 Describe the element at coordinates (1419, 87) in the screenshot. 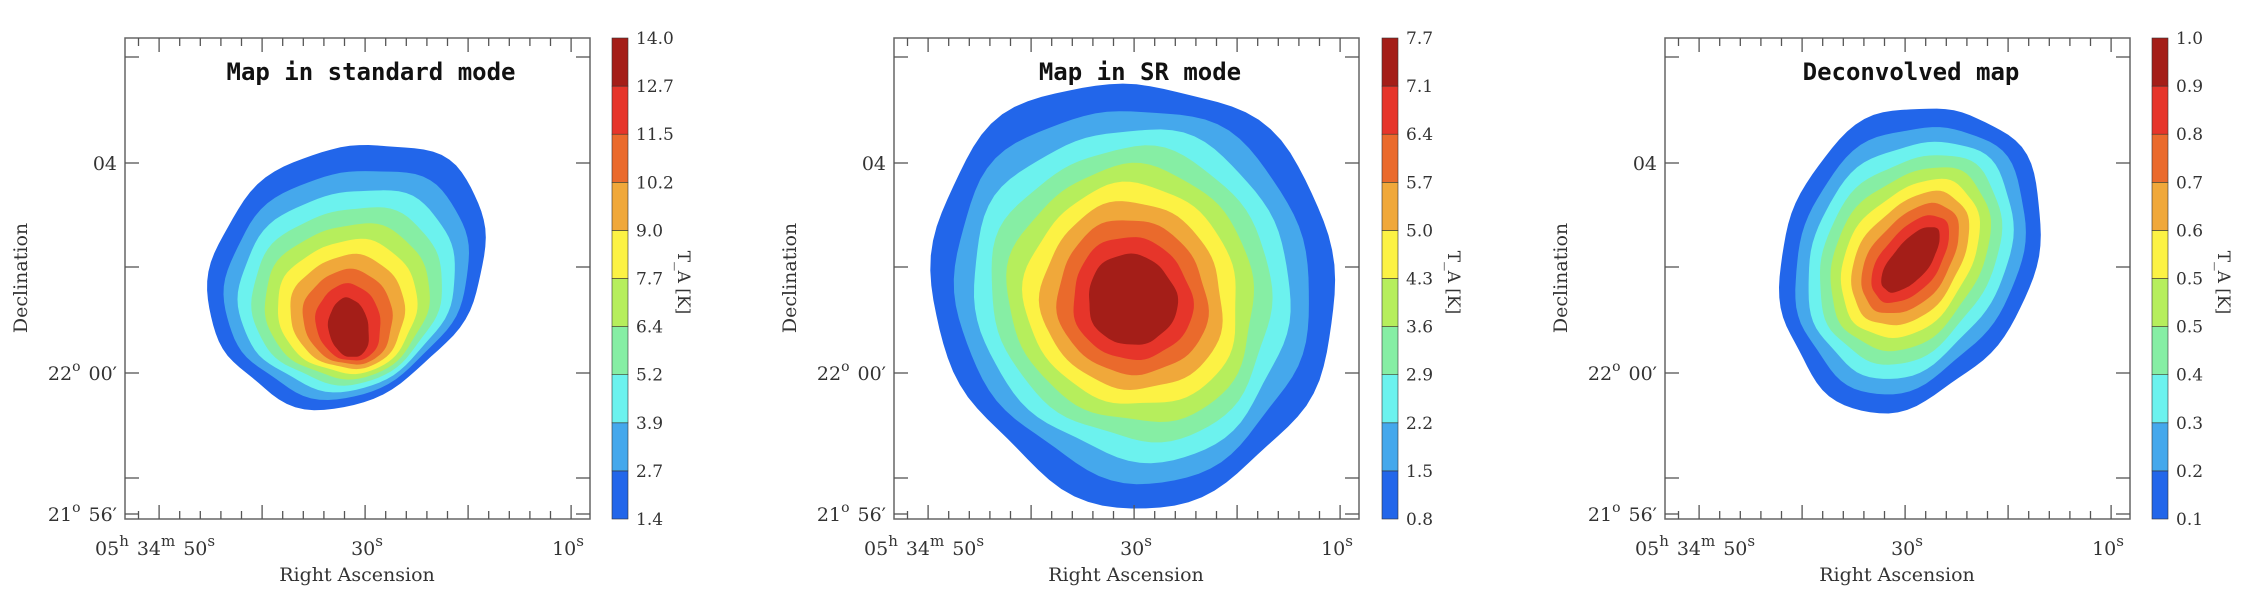

I see `colorbar-tick-label: 7.1` at that location.